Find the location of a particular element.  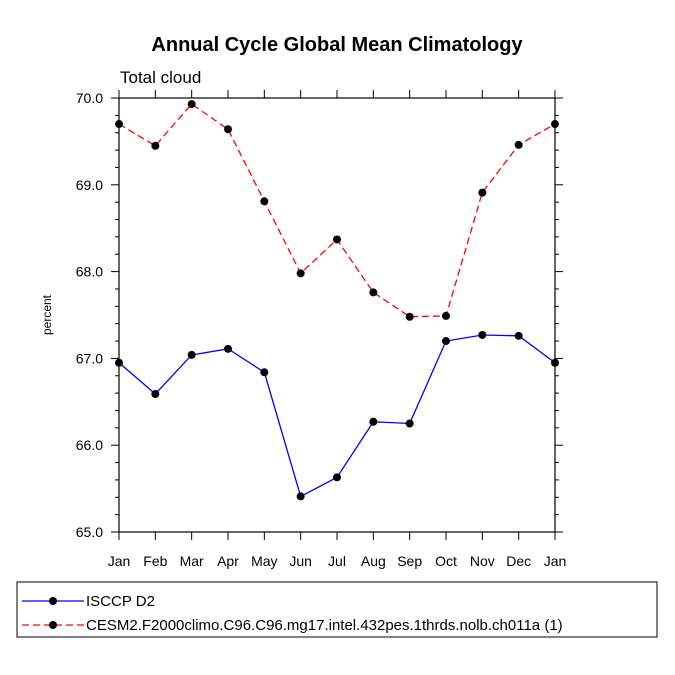

x-tick-label: Sep is located at coordinates (409, 561).